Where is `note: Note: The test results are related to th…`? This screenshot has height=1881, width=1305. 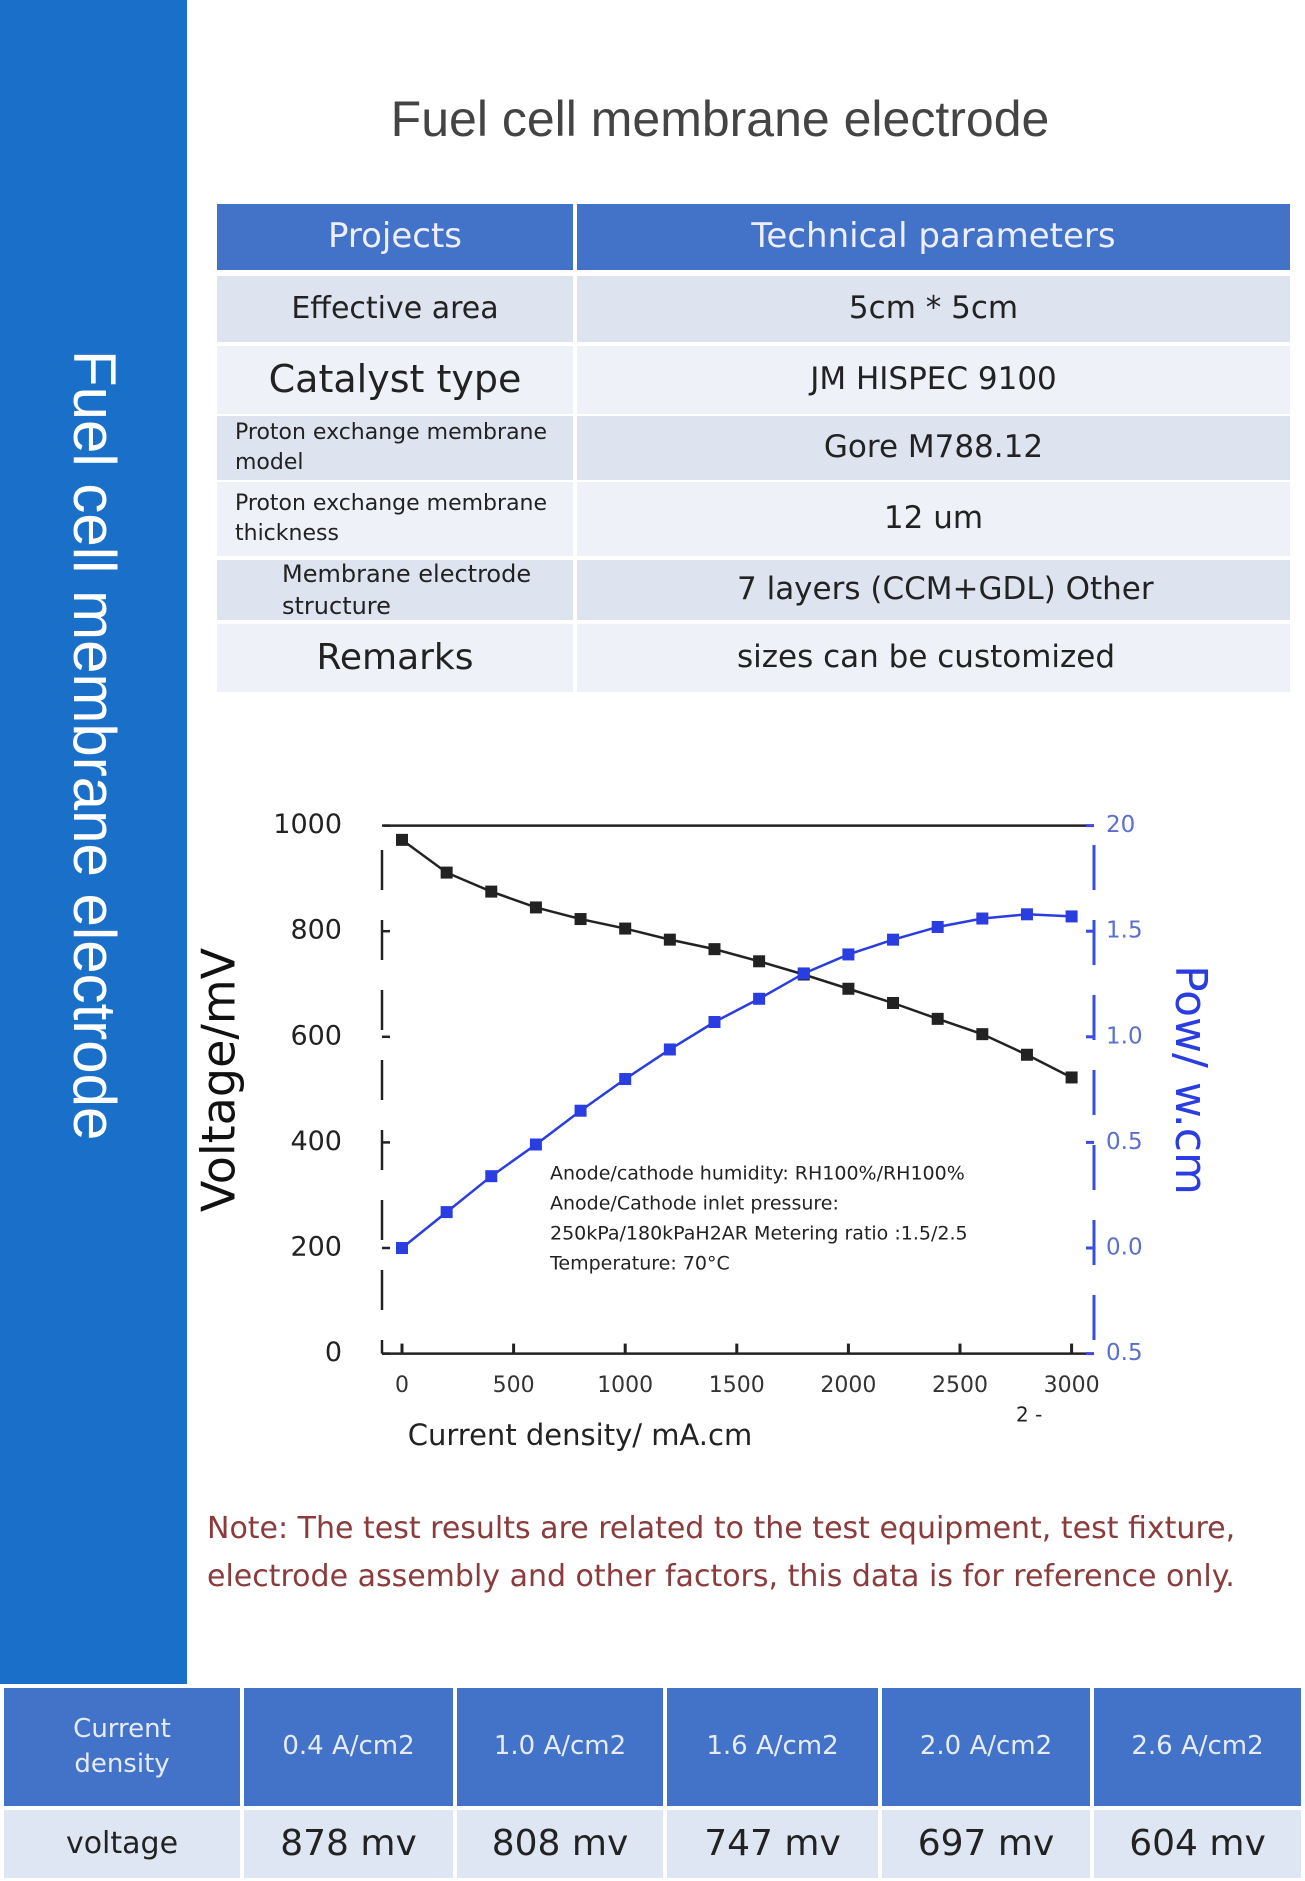
note: Note: The test results are related to th… is located at coordinates (752, 1553).